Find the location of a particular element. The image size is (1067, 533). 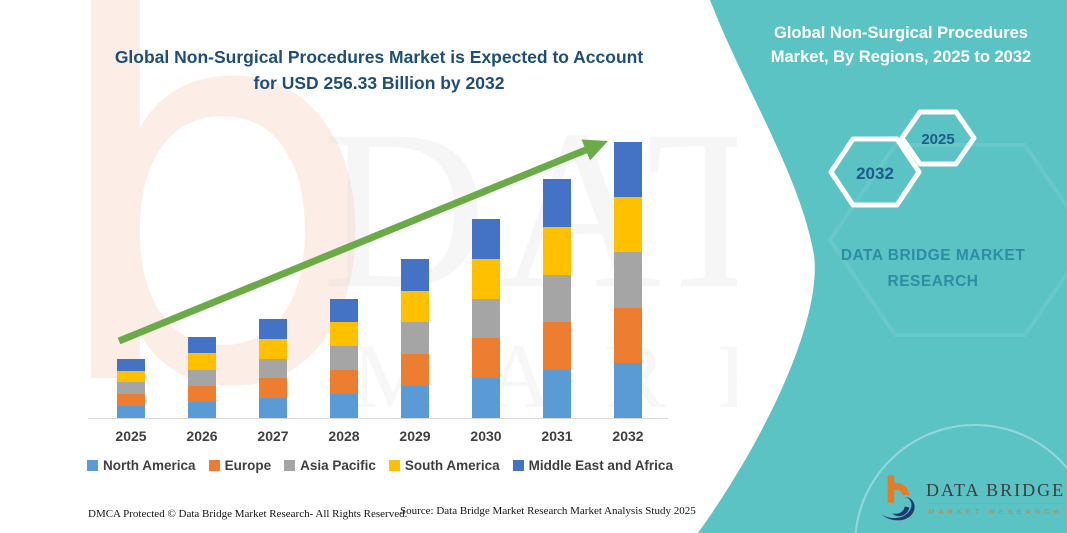

x-axis-labels: 2025 2026 2027 2028 2029 2030 2031 2032 is located at coordinates (378, 438).